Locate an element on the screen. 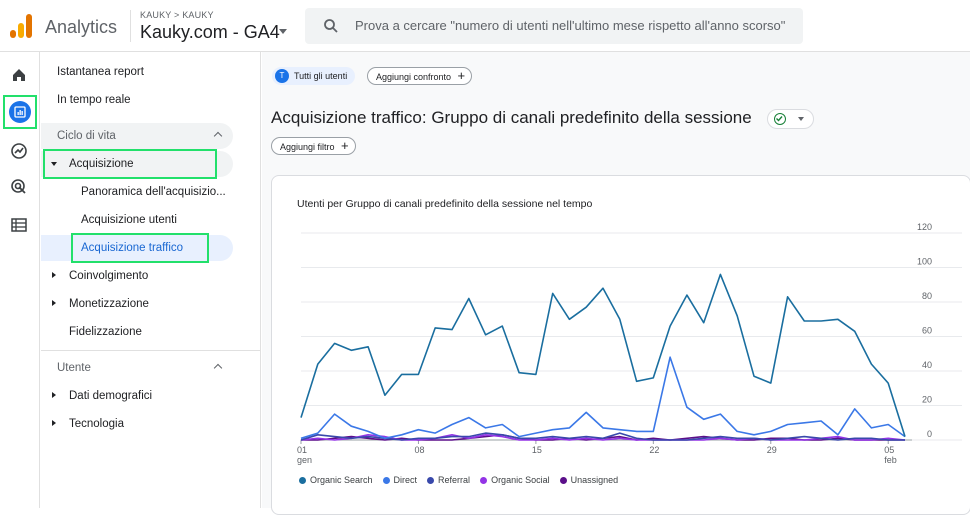 The width and height of the screenshot is (970, 515). nav-label: Acquisizione is located at coordinates (101, 164).